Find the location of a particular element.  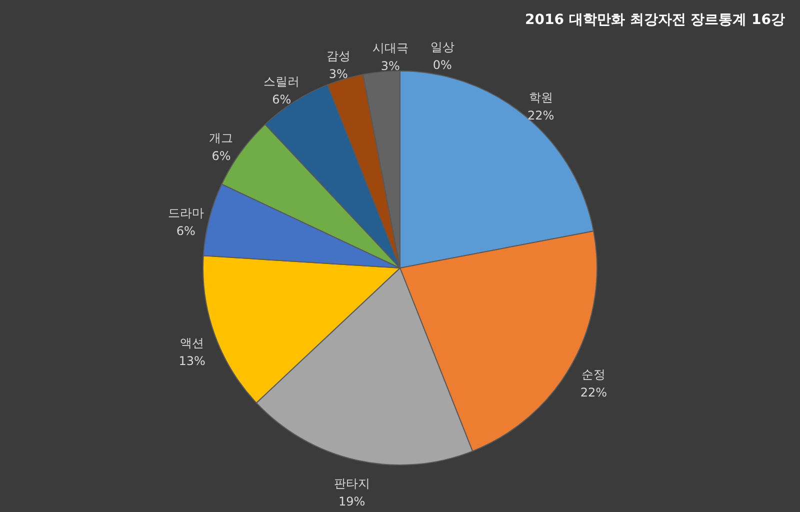

slice-label: 학원 is located at coordinates (540, 97).